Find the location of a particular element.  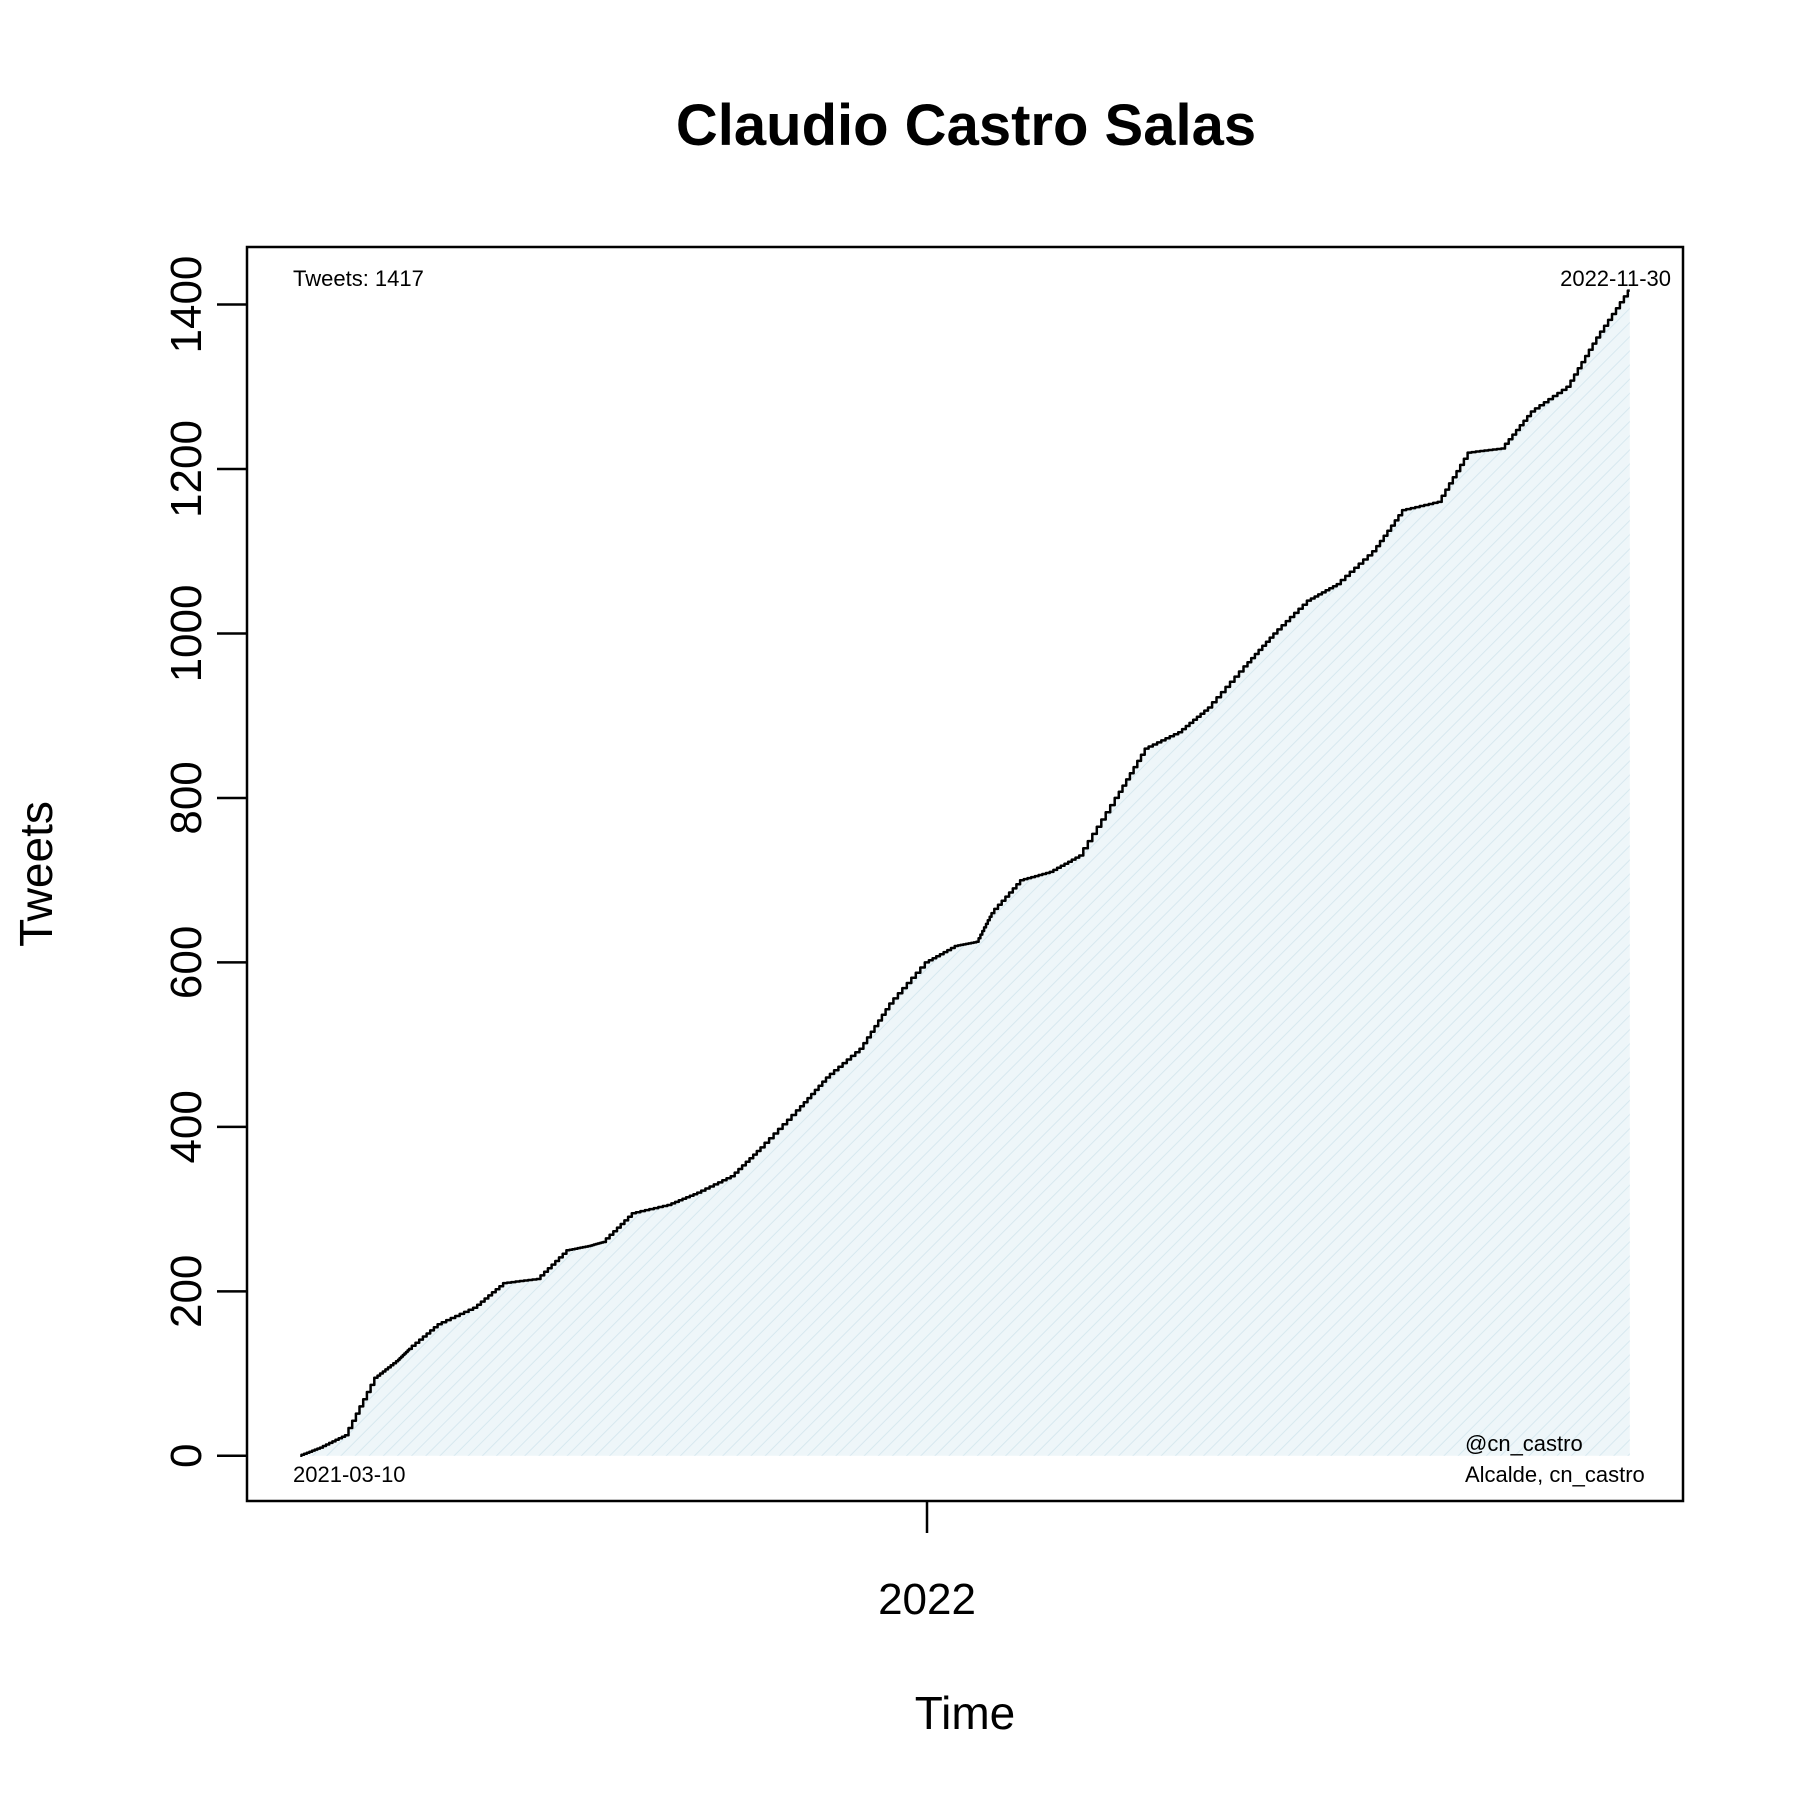

chart-title: Claudio Castro Salas is located at coordinates (966, 125).